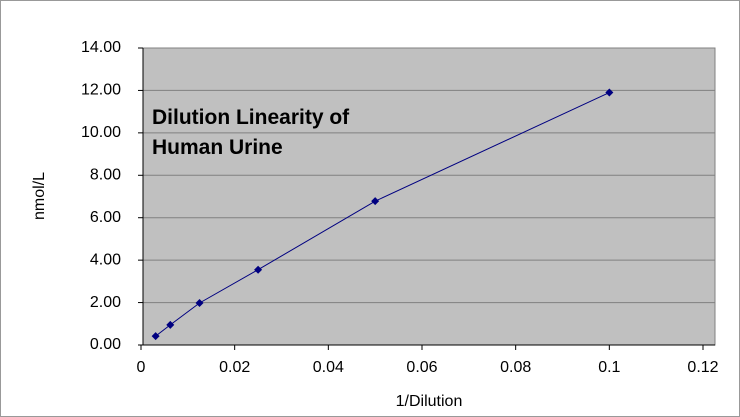 The width and height of the screenshot is (740, 417). What do you see at coordinates (328, 367) in the screenshot?
I see `x-tick-label: 0.04` at bounding box center [328, 367].